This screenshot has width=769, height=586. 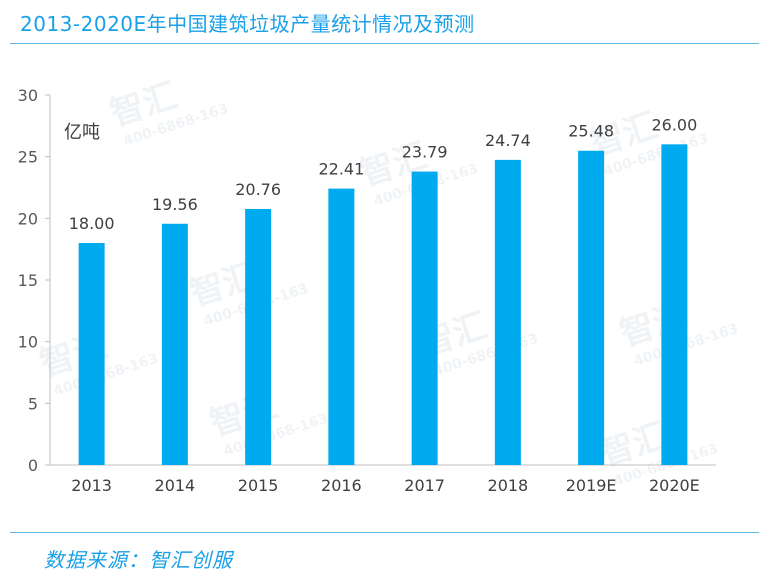 I want to click on y-axis-unit-label: 亿吨, so click(x=82, y=132).